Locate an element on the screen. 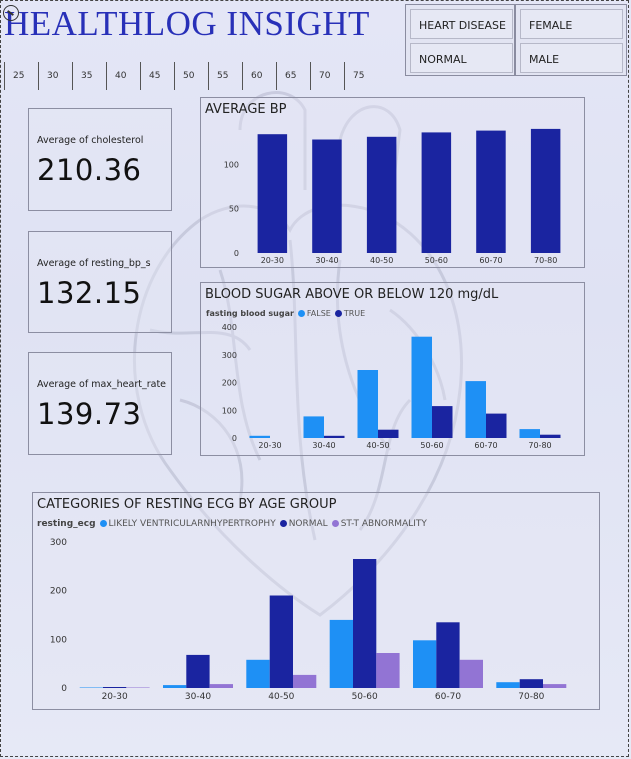 This screenshot has height=759, width=631. legend-dot-false is located at coordinates (301, 313).